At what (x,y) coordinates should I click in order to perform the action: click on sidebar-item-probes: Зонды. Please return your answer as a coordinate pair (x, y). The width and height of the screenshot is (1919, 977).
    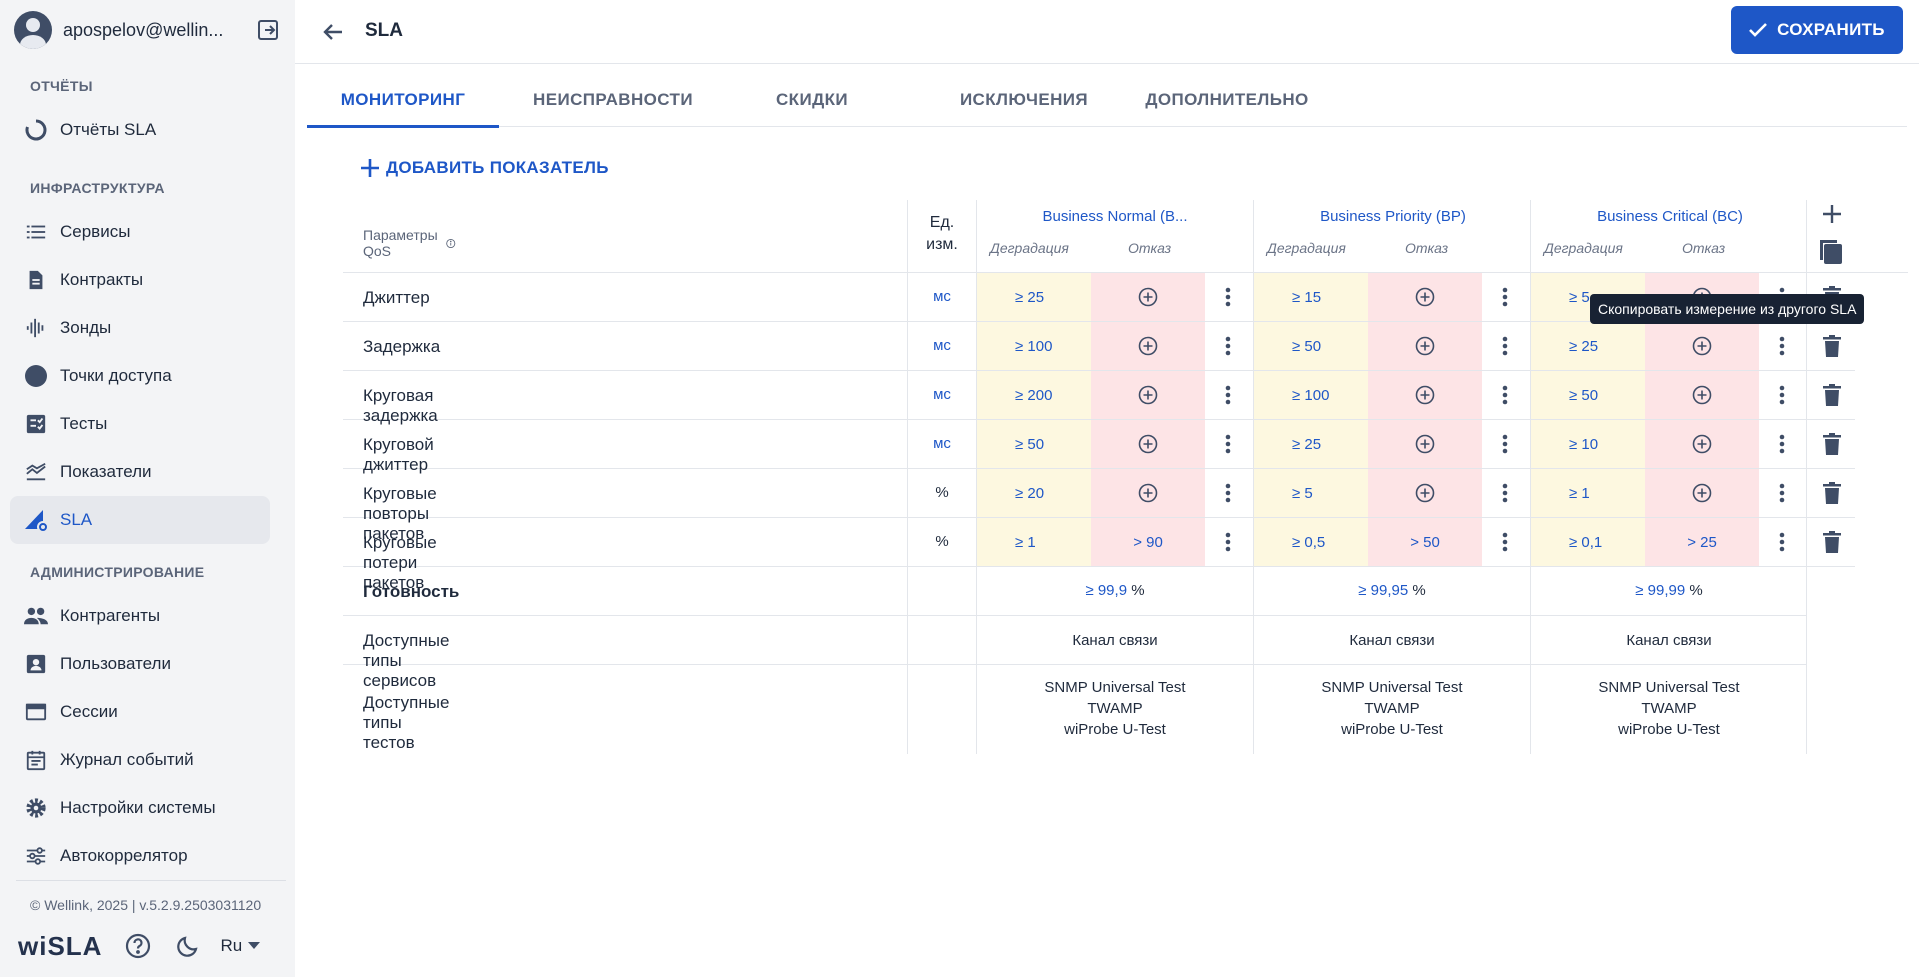
    Looking at the image, I should click on (140, 328).